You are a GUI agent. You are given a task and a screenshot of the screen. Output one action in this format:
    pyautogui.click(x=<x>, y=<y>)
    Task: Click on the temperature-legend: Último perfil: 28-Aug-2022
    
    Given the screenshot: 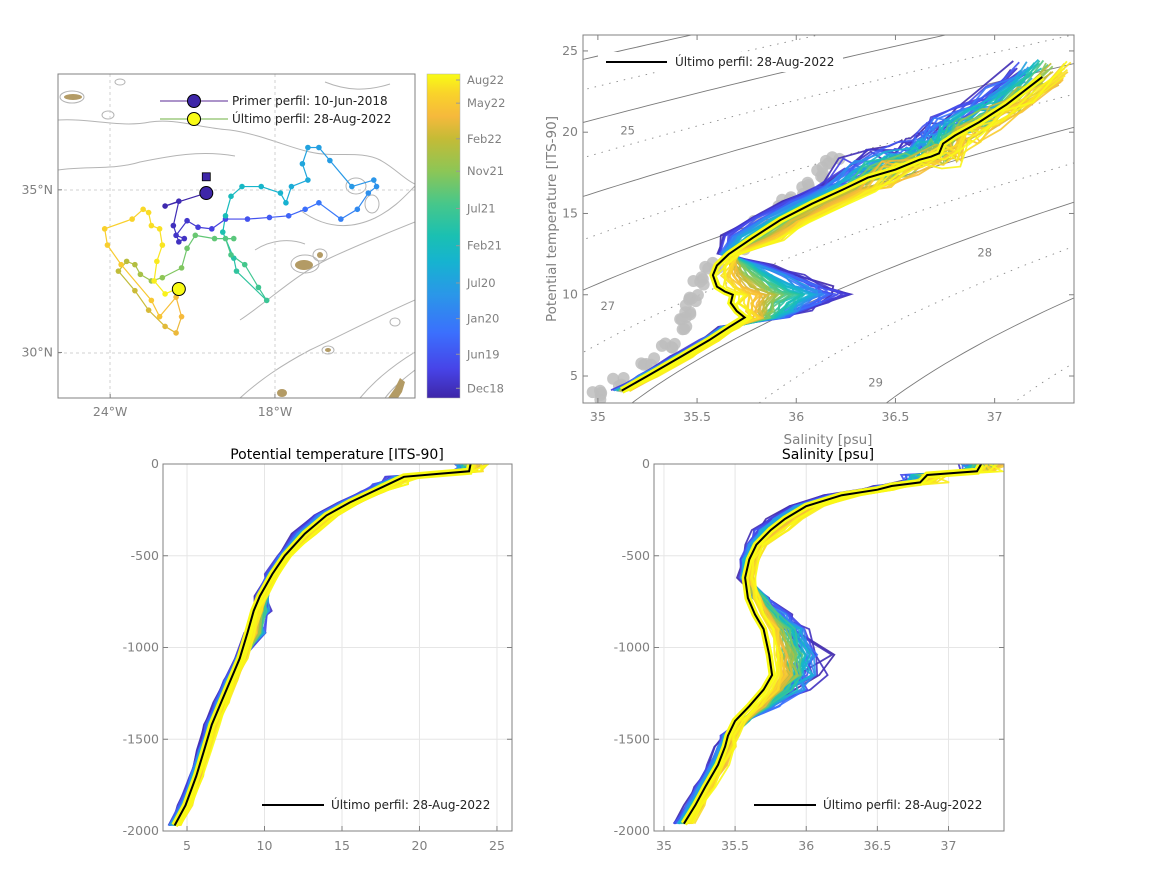 What is the action you would take?
    pyautogui.click(x=376, y=804)
    